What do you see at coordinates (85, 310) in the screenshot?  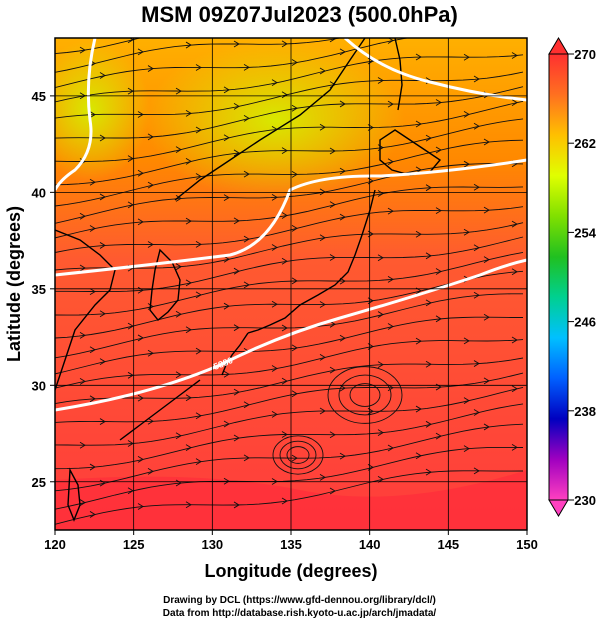 I see `coastline-china` at bounding box center [85, 310].